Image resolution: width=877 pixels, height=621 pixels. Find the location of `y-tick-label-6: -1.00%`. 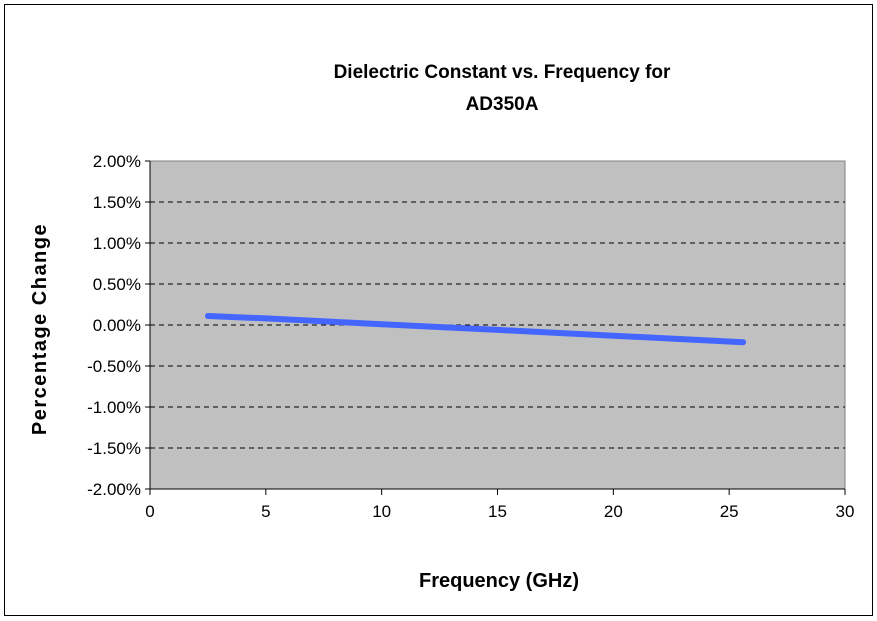

y-tick-label-6: -1.00% is located at coordinates (114, 407).